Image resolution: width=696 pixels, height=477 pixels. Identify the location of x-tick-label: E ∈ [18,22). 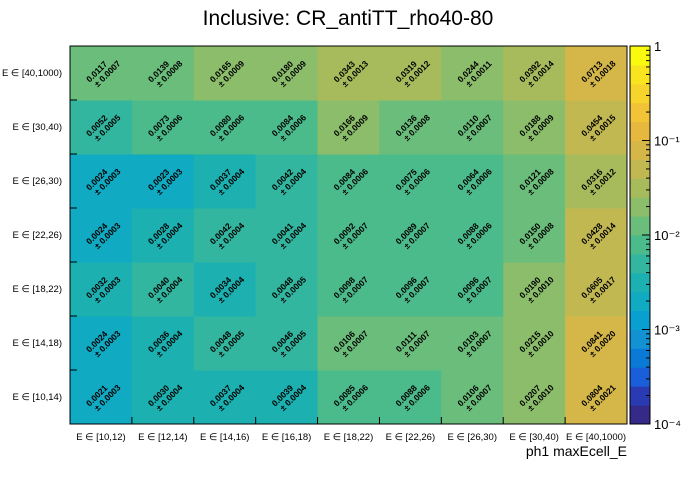
(348, 437).